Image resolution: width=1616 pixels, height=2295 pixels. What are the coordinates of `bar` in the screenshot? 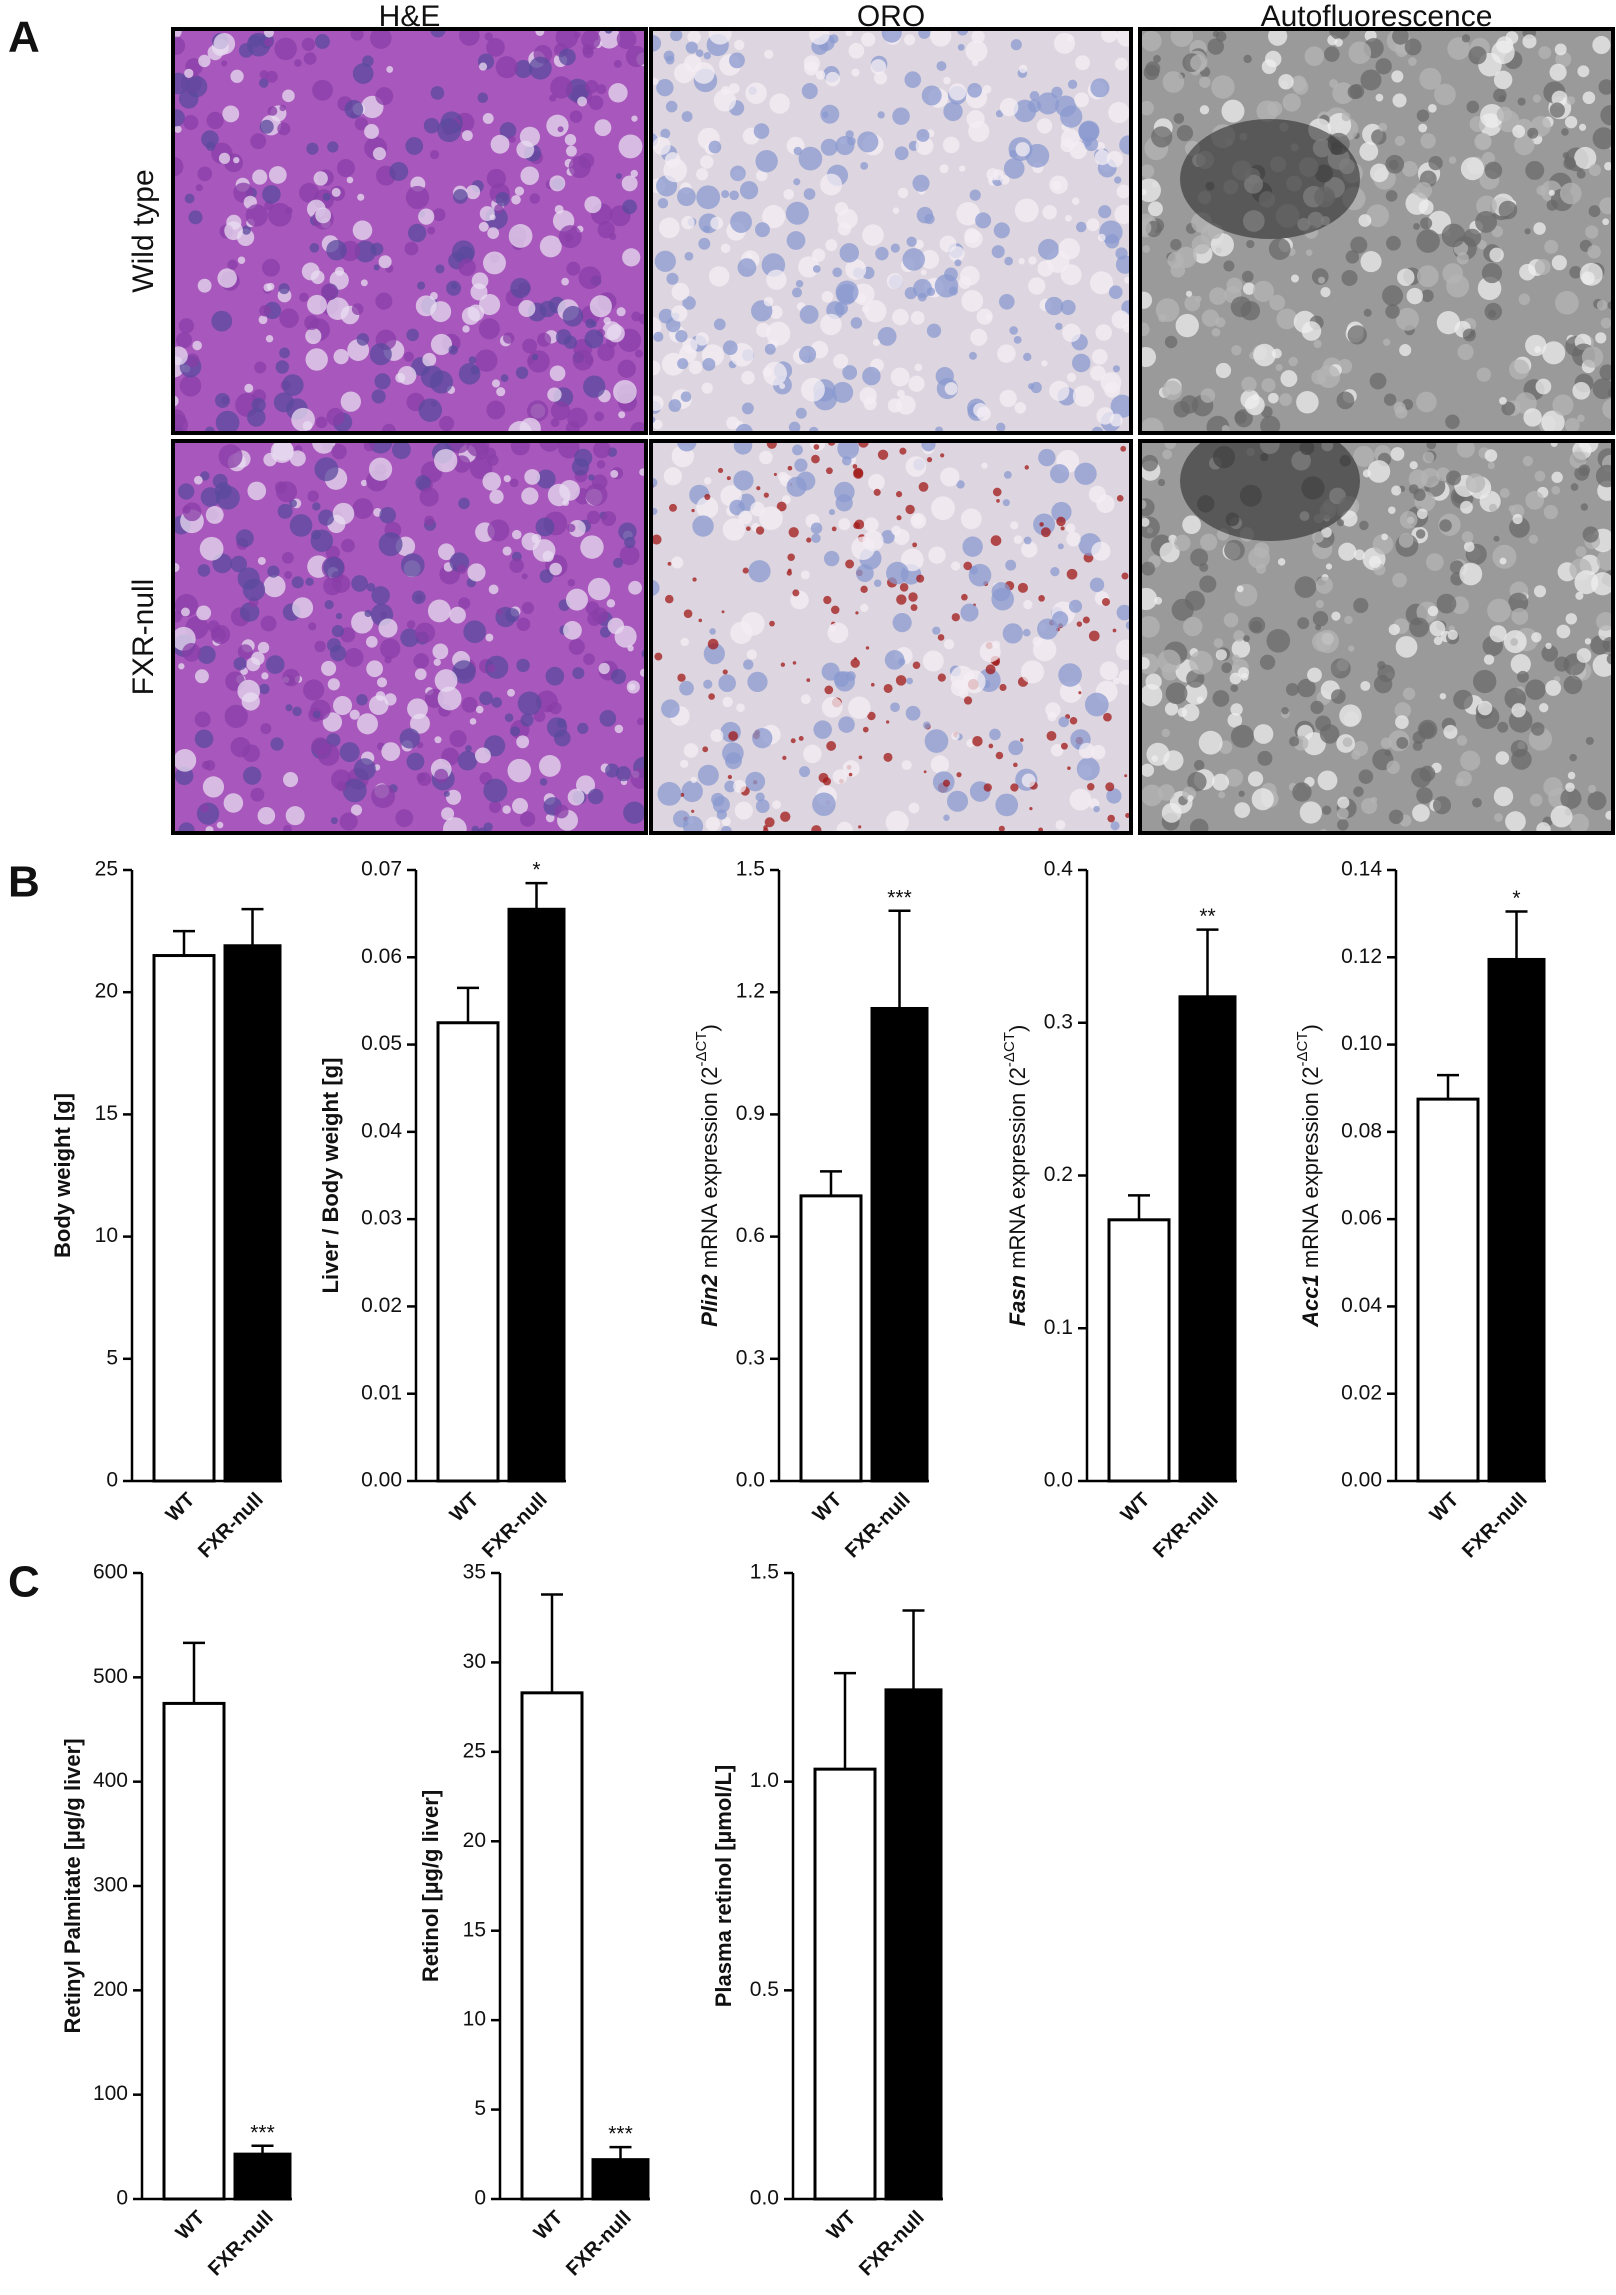 It's located at (1207, 1239).